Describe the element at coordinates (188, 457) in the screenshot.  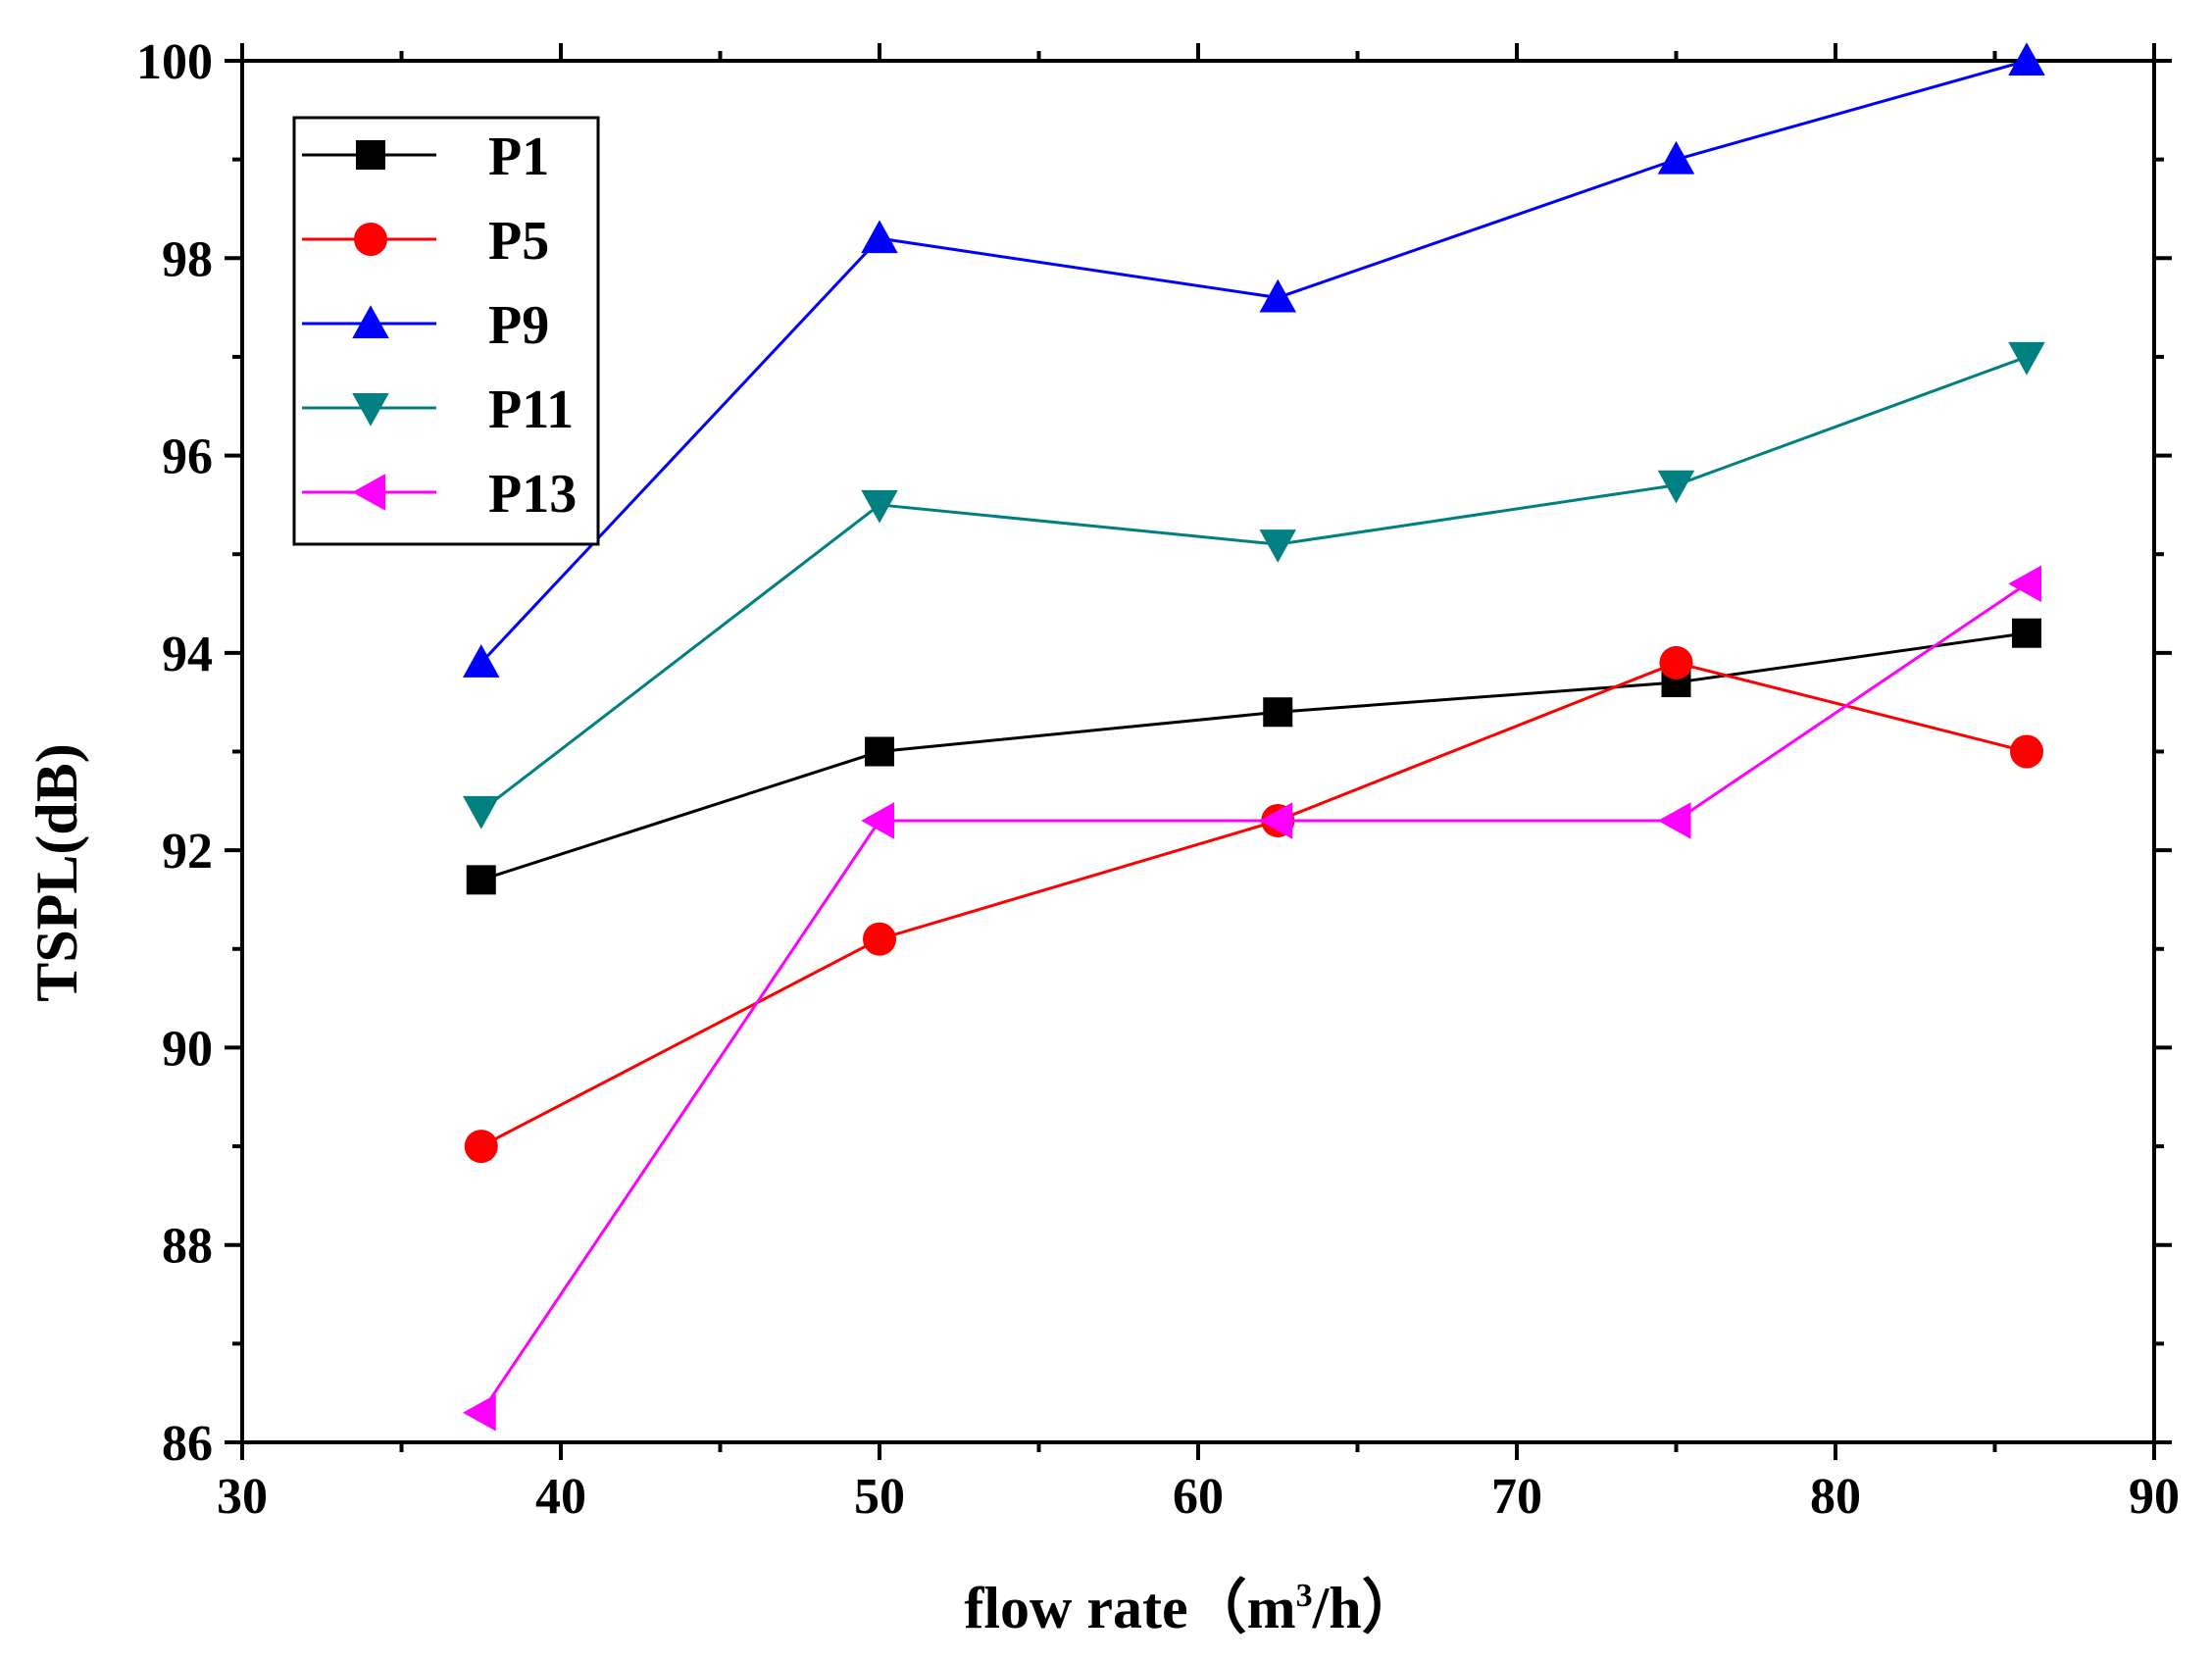
I see `y-tick-label: 96` at that location.